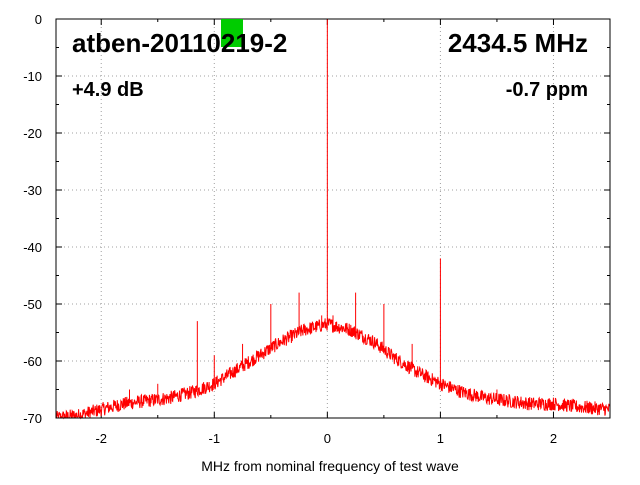 The height and width of the screenshot is (485, 640). Describe the element at coordinates (32, 247) in the screenshot. I see `y-tick-label: -40` at that location.